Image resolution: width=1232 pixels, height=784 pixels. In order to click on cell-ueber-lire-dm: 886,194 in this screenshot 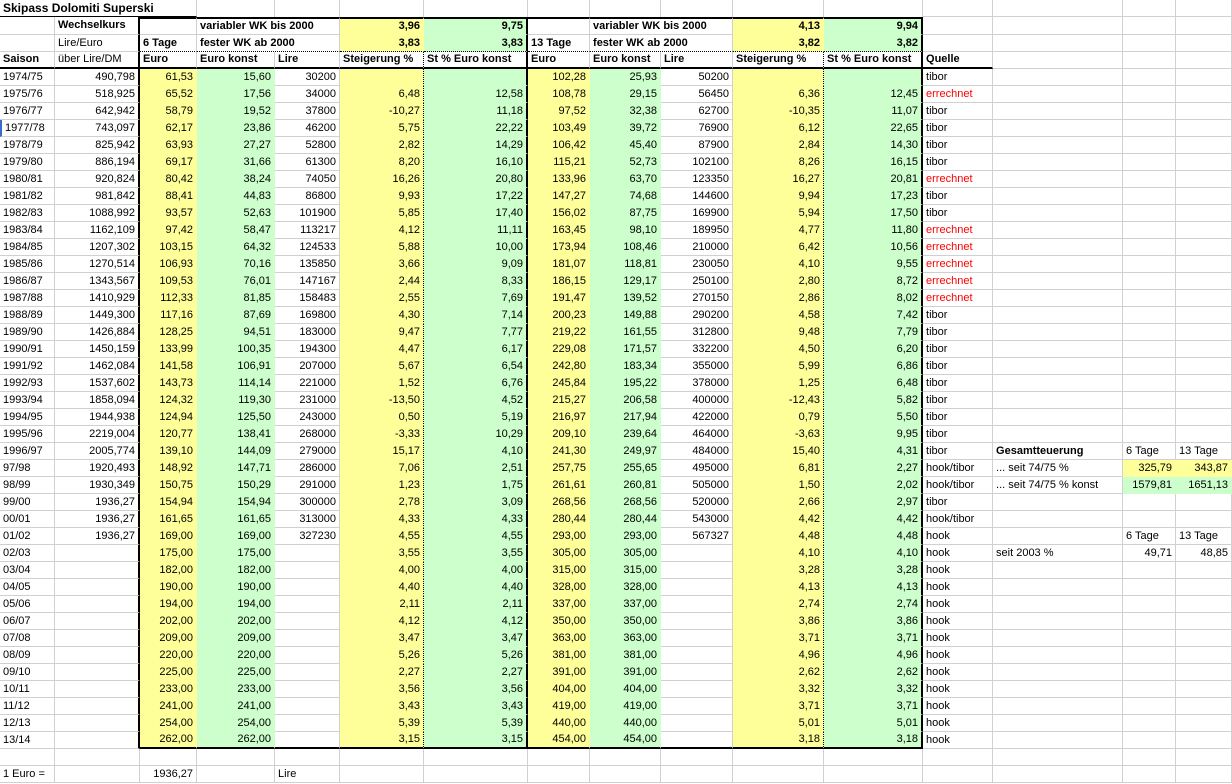, I will do `click(97, 162)`.